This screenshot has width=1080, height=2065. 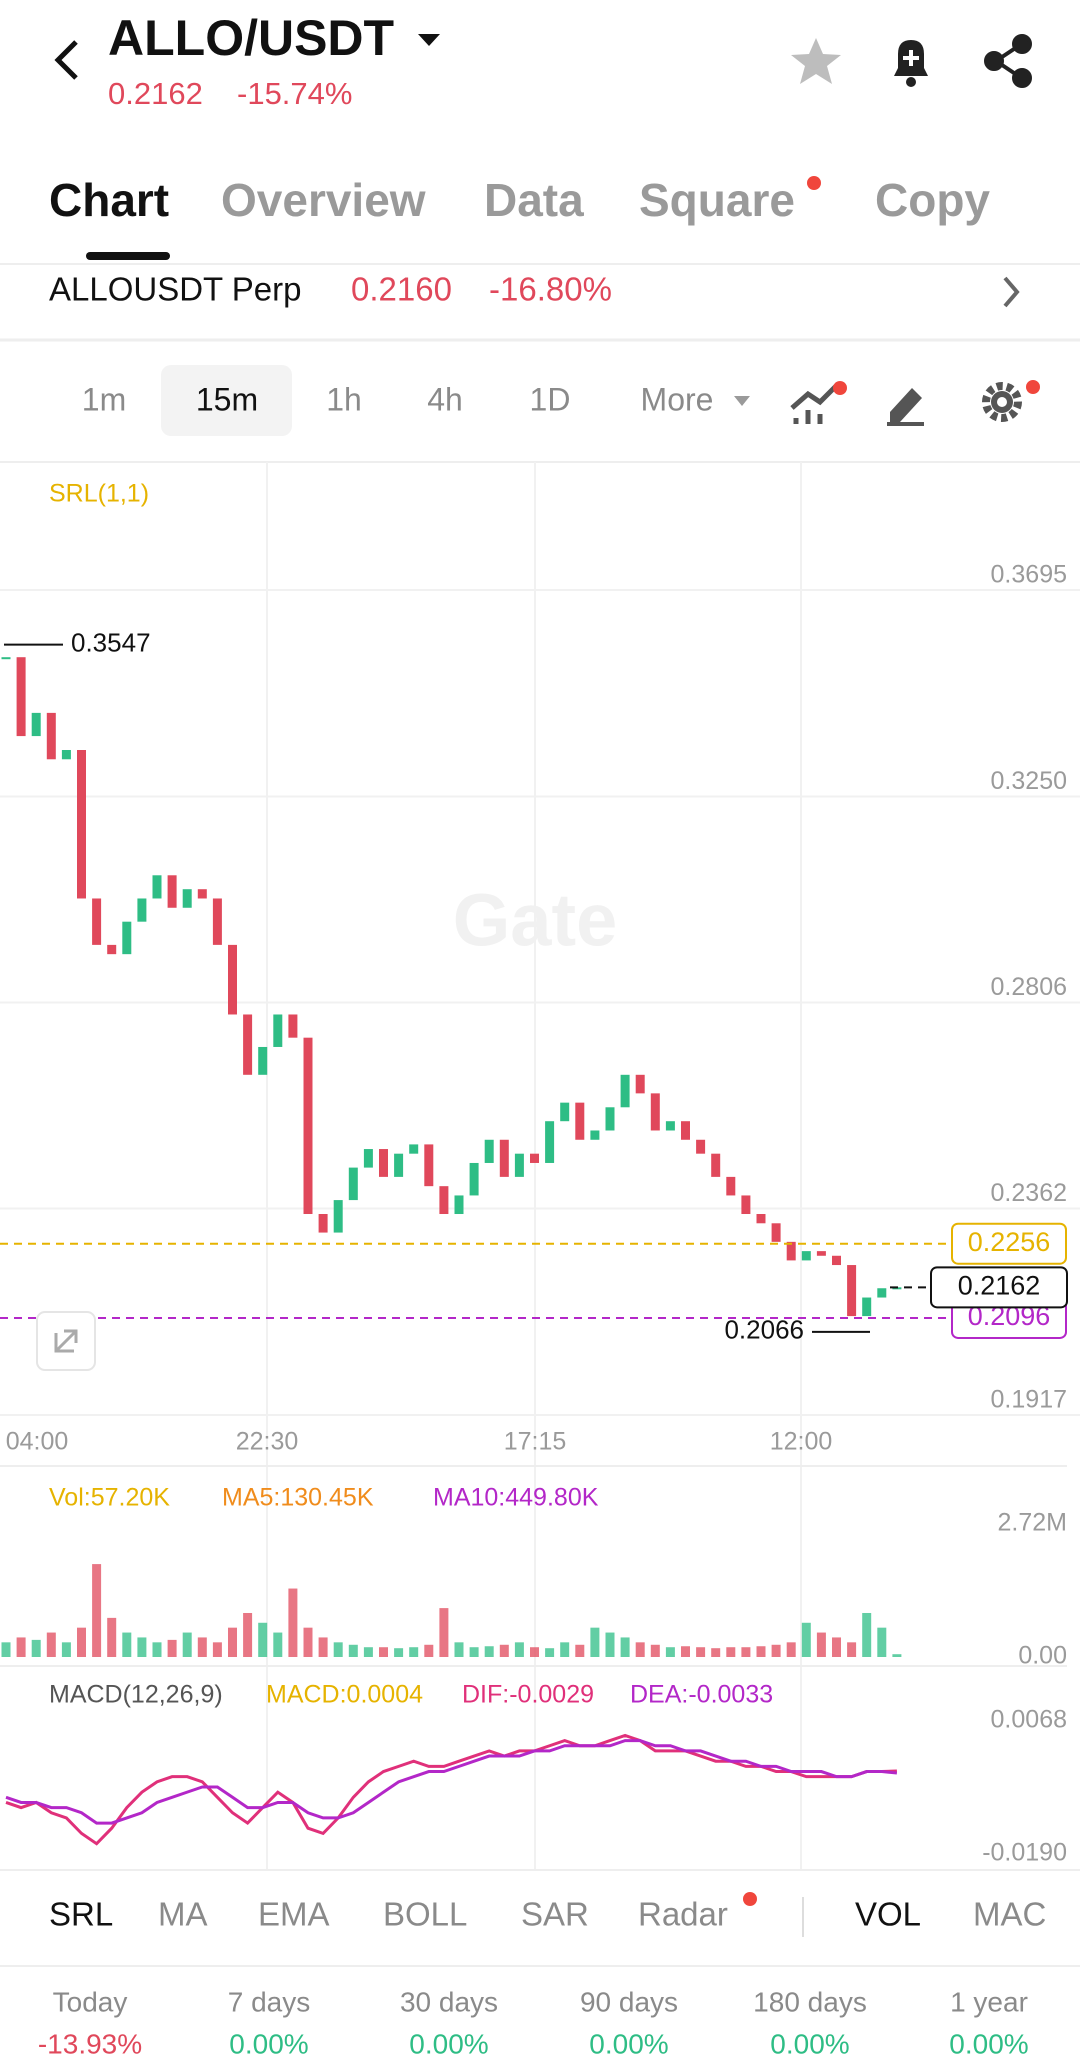 What do you see at coordinates (888, 1914) in the screenshot?
I see `indicator-tab: VOL` at bounding box center [888, 1914].